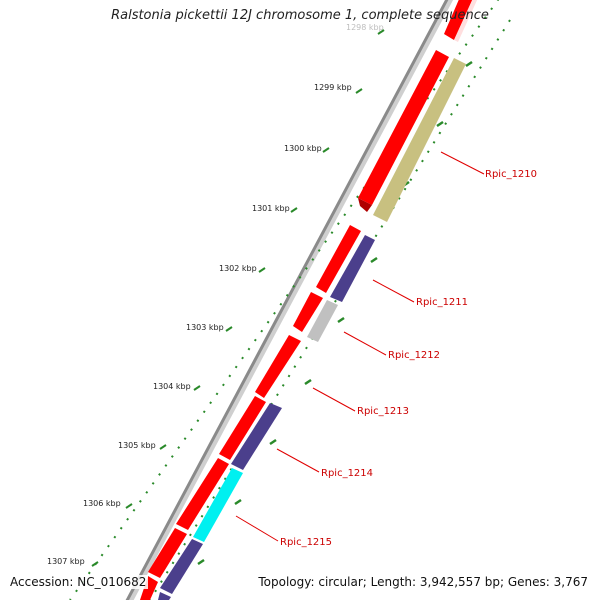 This screenshot has width=600, height=600. I want to click on scale-tick: 1304 kbp, so click(177, 386).